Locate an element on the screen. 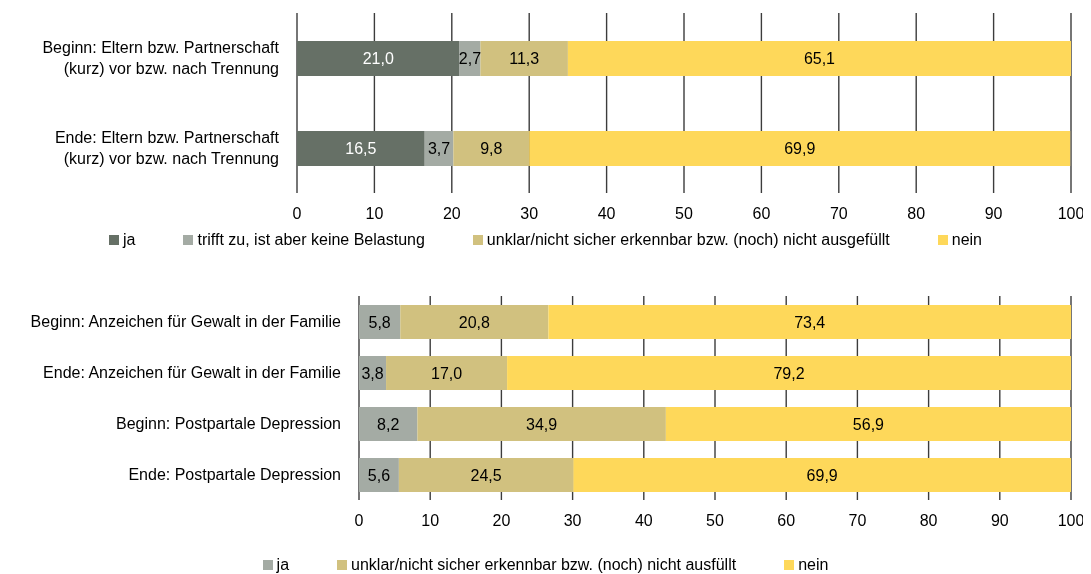 This screenshot has height=574, width=1091. y-tick-label: Ende: Eltern bzw. Partnerschaft (kurz) vor bzw. nach Trennung is located at coordinates (167, 148).